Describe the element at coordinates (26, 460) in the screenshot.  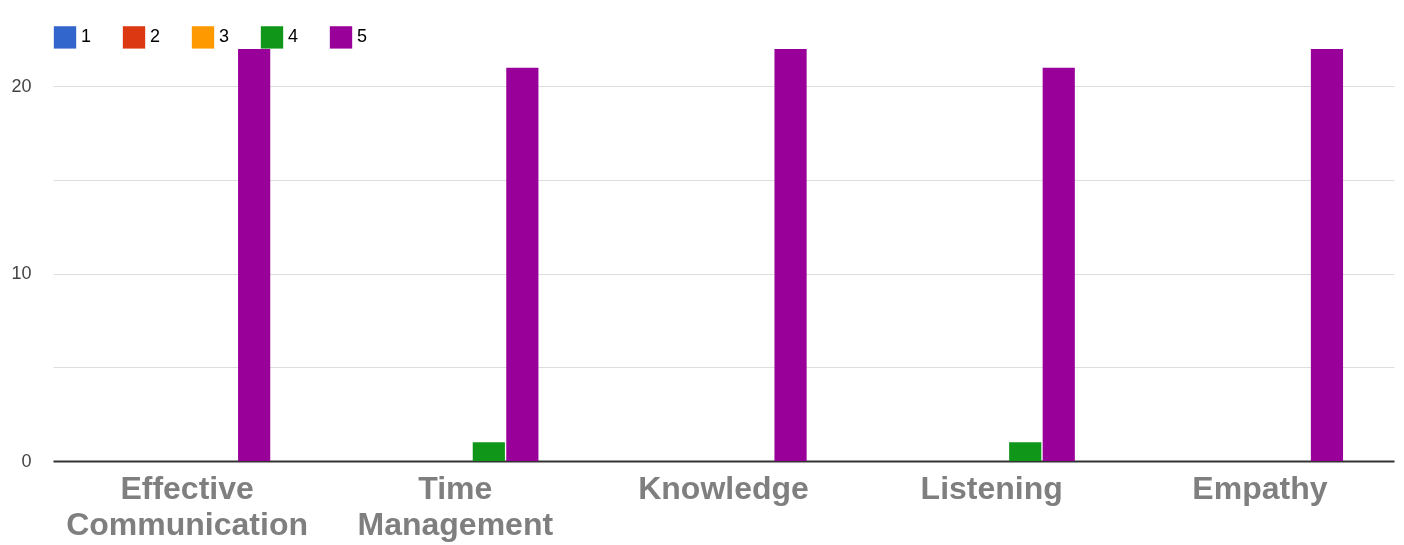
I see `y-tick-label: 0` at that location.